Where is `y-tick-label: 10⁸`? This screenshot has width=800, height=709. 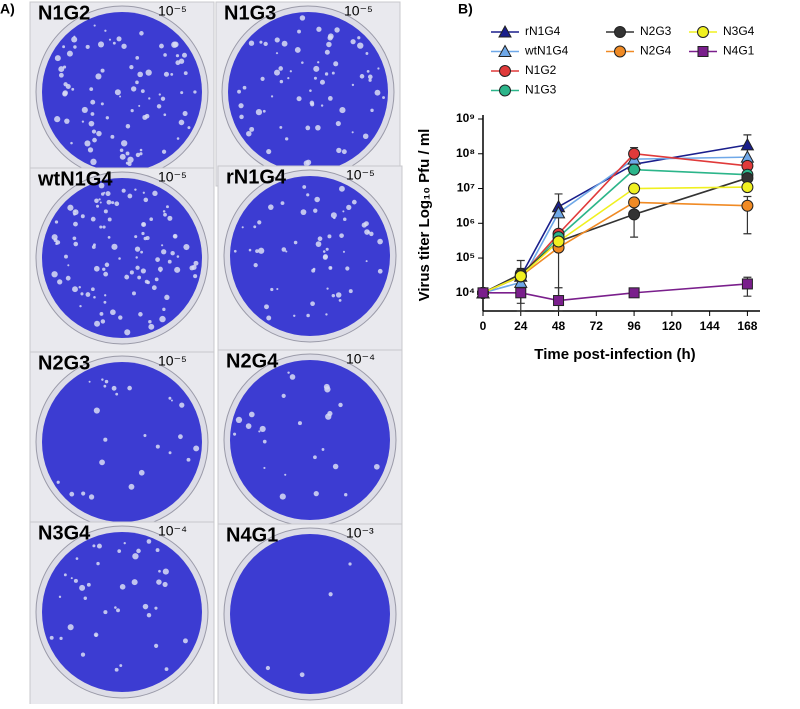 y-tick-label: 10⁸ is located at coordinates (465, 153).